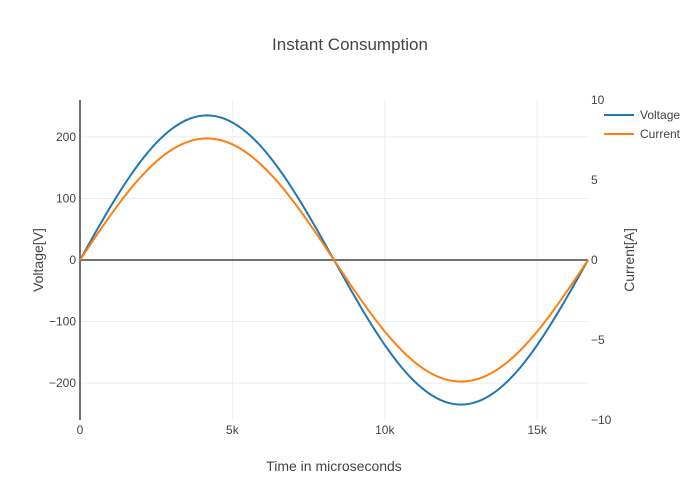 The image size is (700, 500). Describe the element at coordinates (38, 260) in the screenshot. I see `y-left-axis-label: Voltage[V]` at that location.